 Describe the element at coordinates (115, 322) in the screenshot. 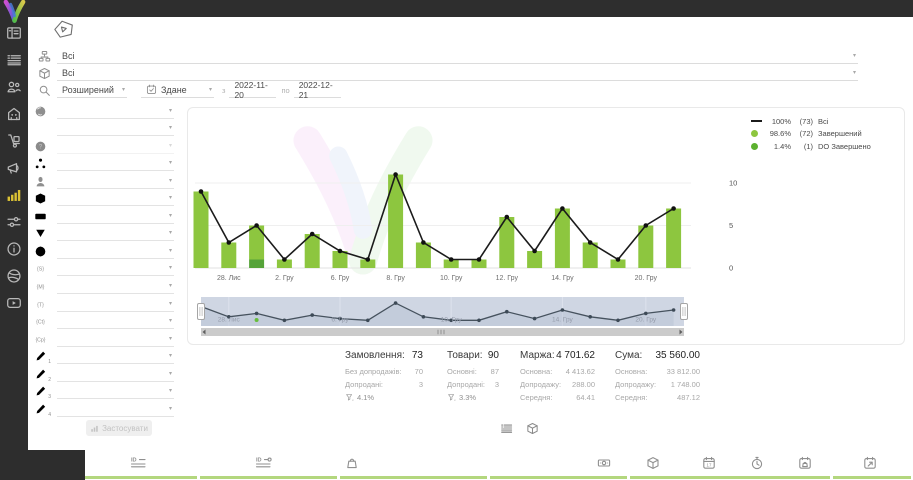

I see `filter-utm-content-select: ▾` at that location.